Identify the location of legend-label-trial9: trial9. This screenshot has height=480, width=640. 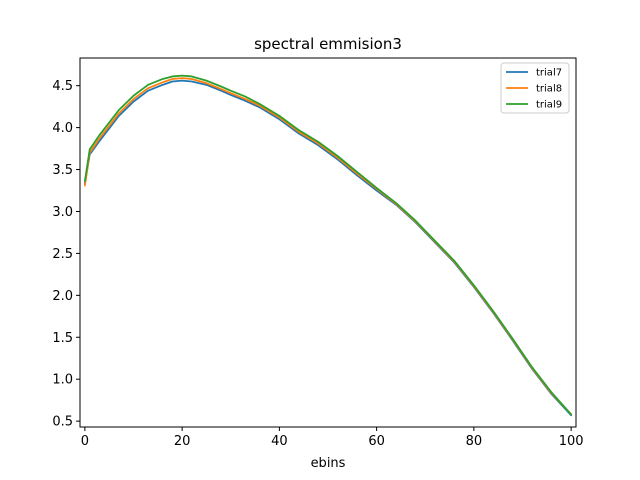
(549, 105).